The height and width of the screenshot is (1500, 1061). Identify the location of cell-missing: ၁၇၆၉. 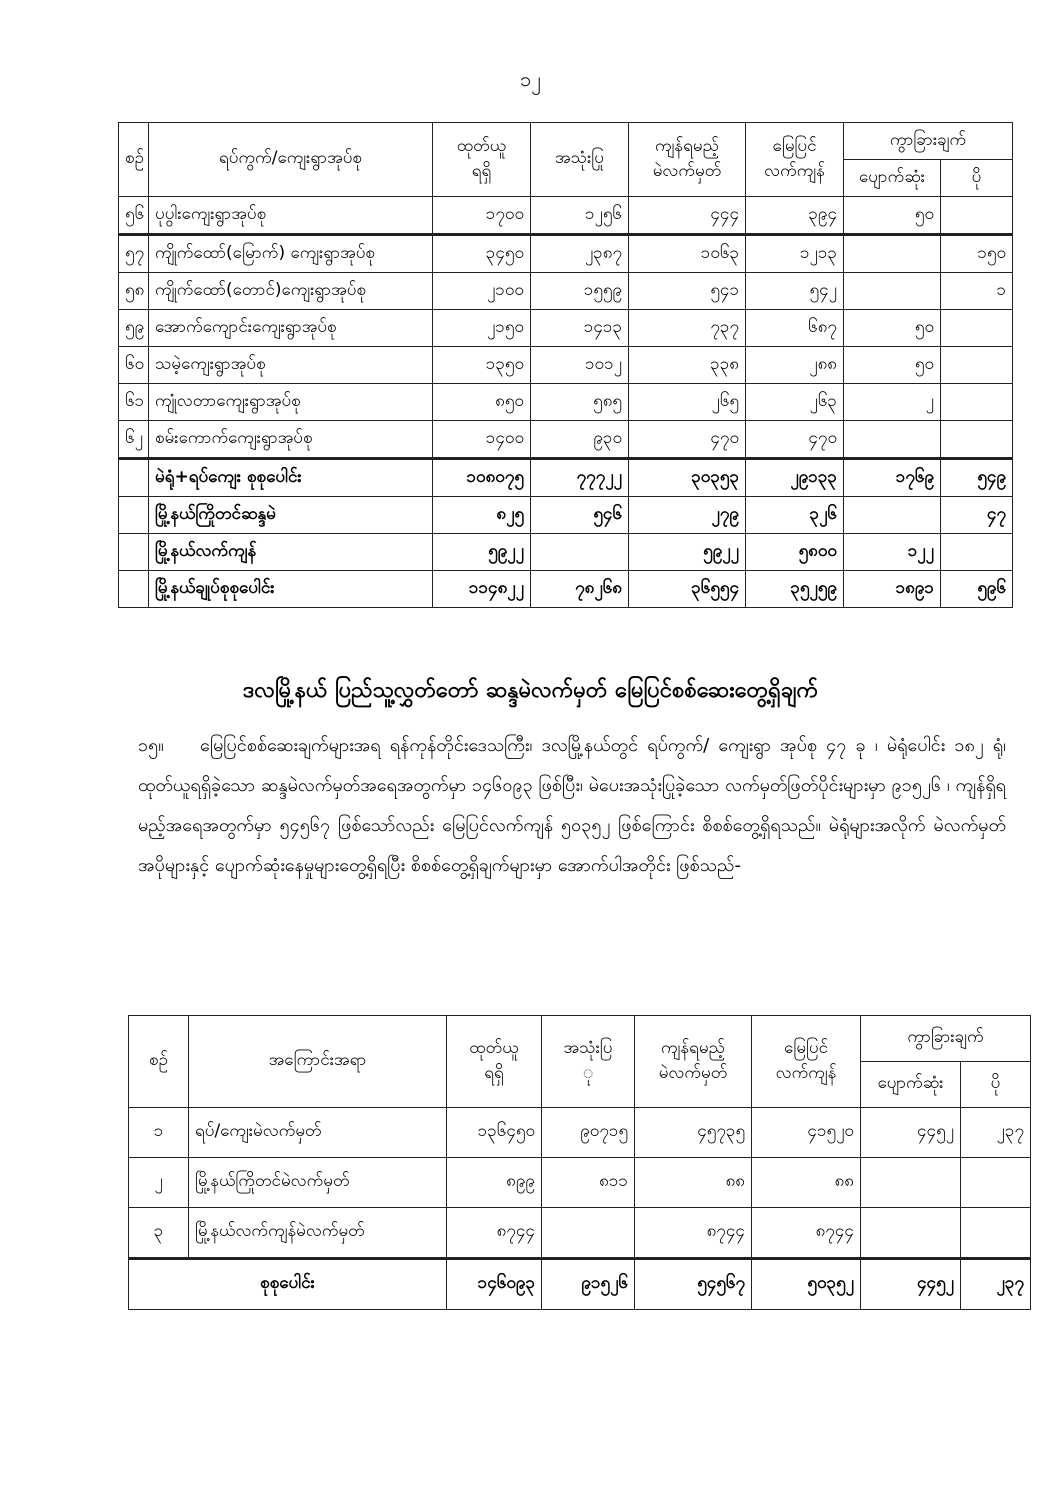
(892, 477).